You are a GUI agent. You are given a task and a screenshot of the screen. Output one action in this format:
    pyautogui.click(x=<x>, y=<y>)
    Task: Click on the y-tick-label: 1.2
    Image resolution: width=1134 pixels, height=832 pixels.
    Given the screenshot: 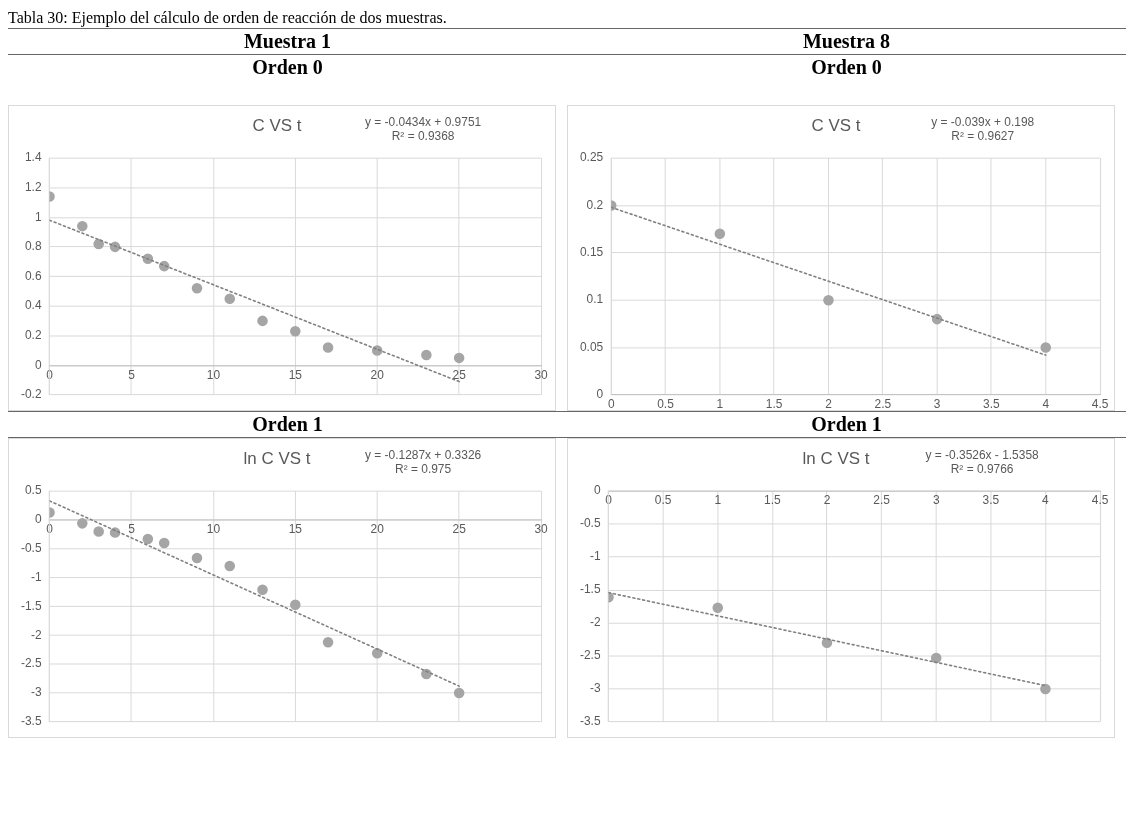 What is the action you would take?
    pyautogui.click(x=33, y=186)
    